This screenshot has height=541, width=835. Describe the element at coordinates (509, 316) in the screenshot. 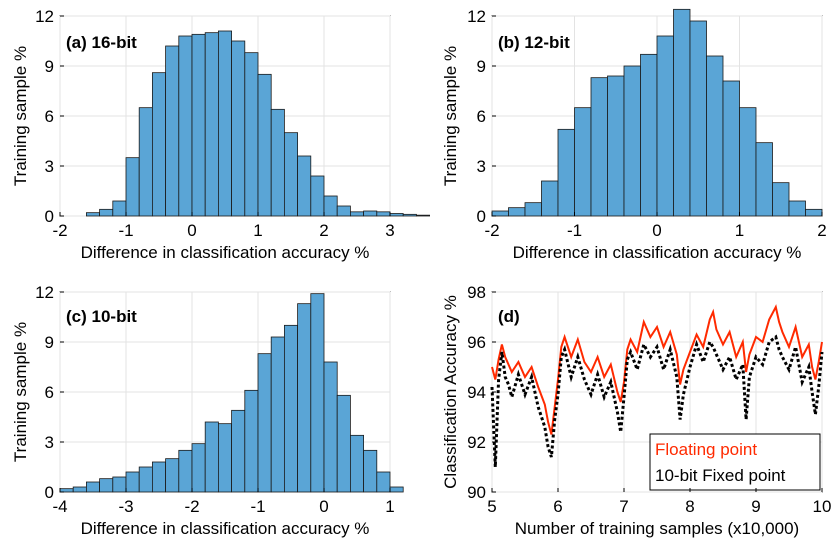

I see `panel-label-d: (d)` at that location.